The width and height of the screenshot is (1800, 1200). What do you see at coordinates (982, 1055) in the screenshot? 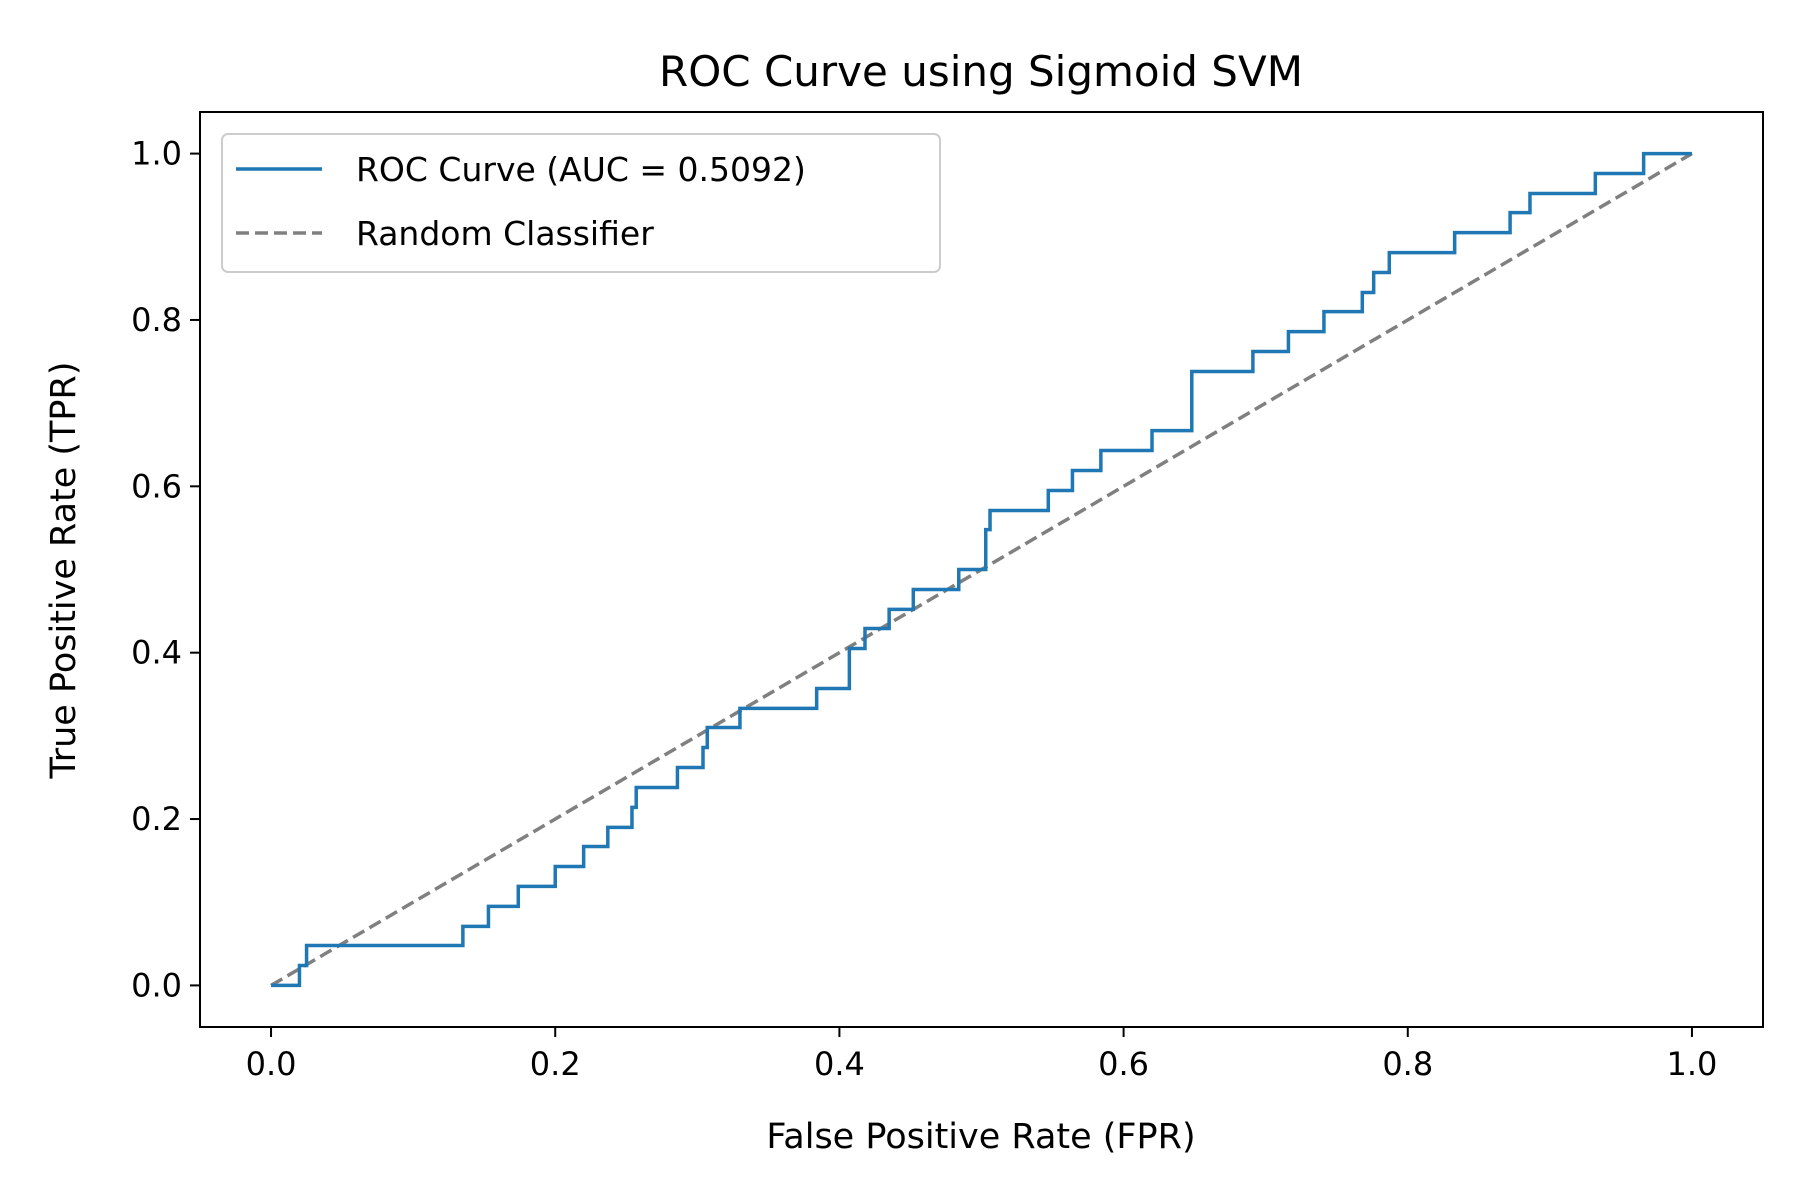
I see `x-axis: 0.0 0.2 0.4 0.6 0.8 1.0` at bounding box center [982, 1055].